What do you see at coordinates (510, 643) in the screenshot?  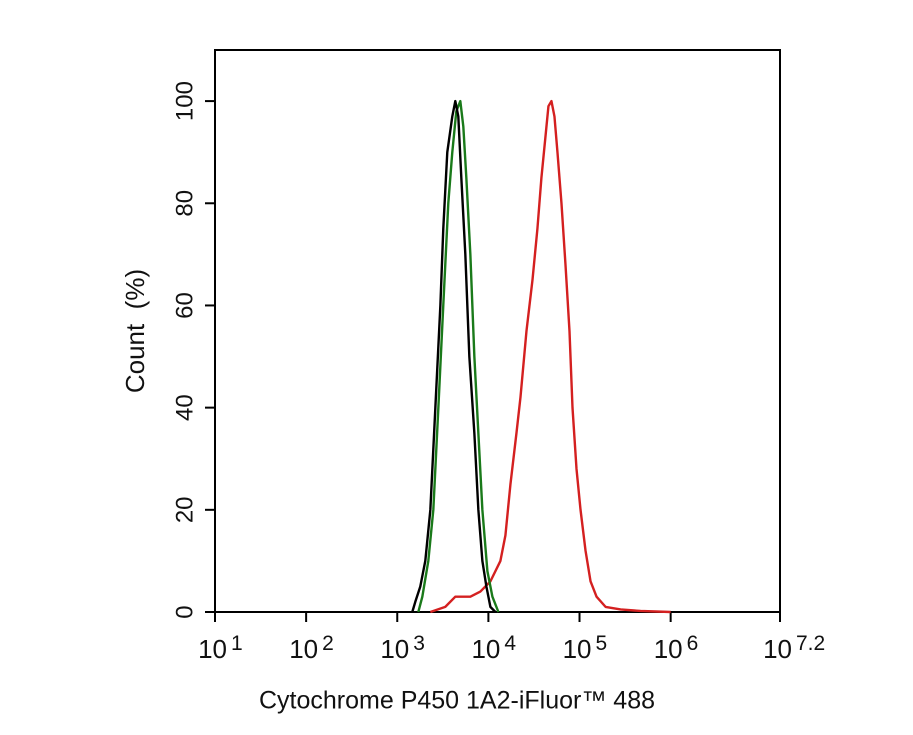 I see `x-tick-exponent: 4` at bounding box center [510, 643].